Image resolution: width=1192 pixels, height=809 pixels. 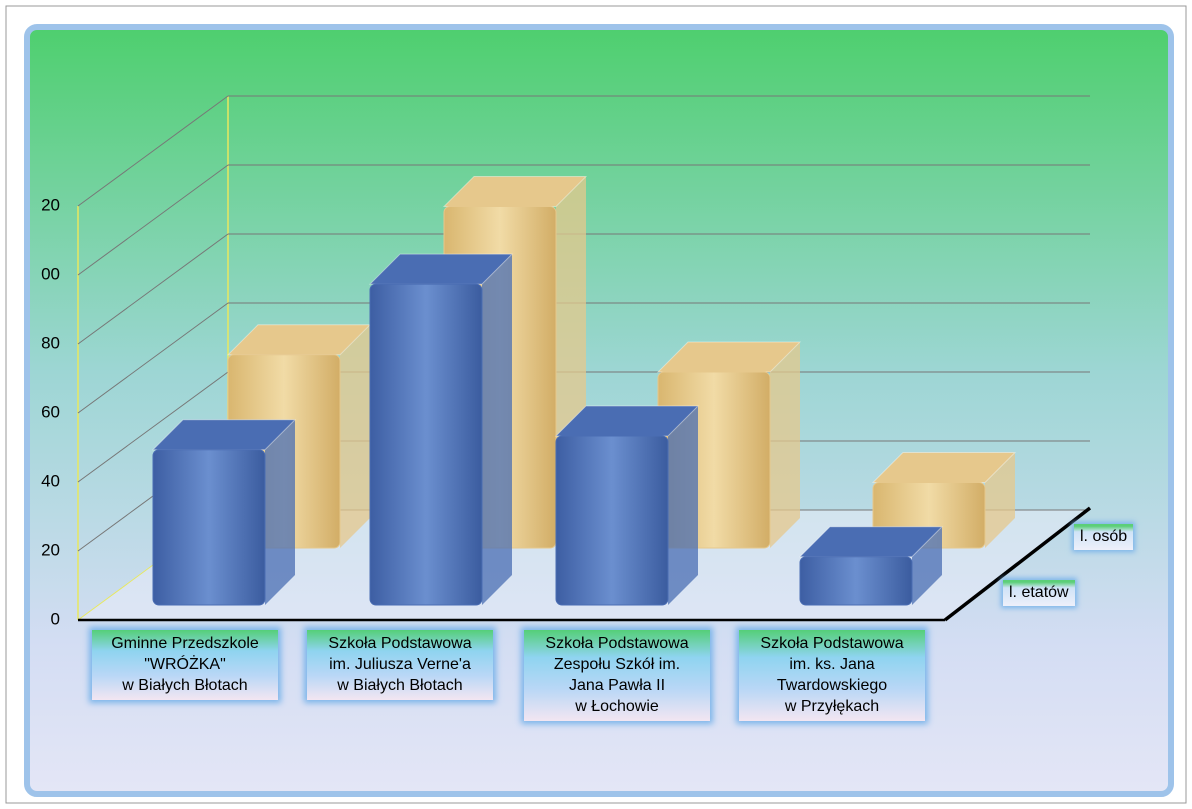 I want to click on legend-label: l. etatów, so click(x=1039, y=593).